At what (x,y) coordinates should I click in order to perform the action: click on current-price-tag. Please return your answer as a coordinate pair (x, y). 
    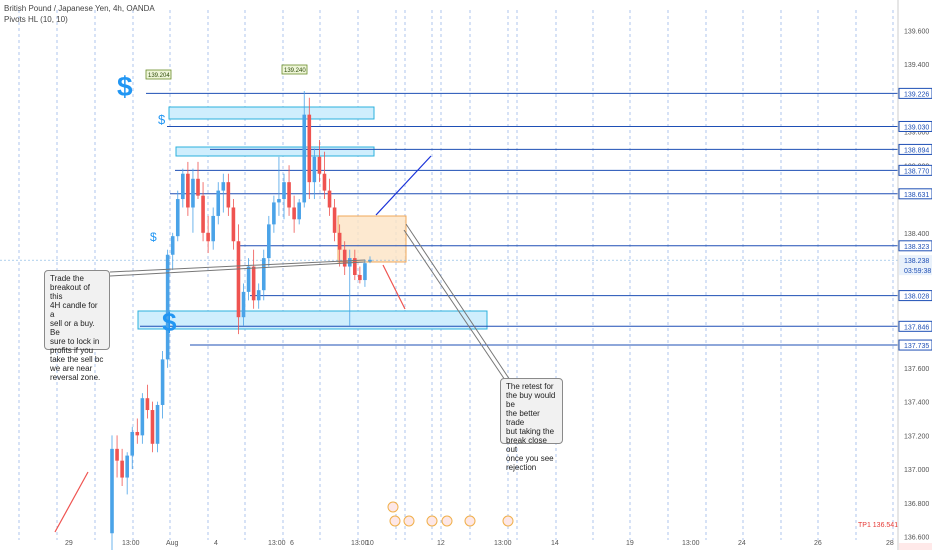
    Looking at the image, I should click on (915, 265).